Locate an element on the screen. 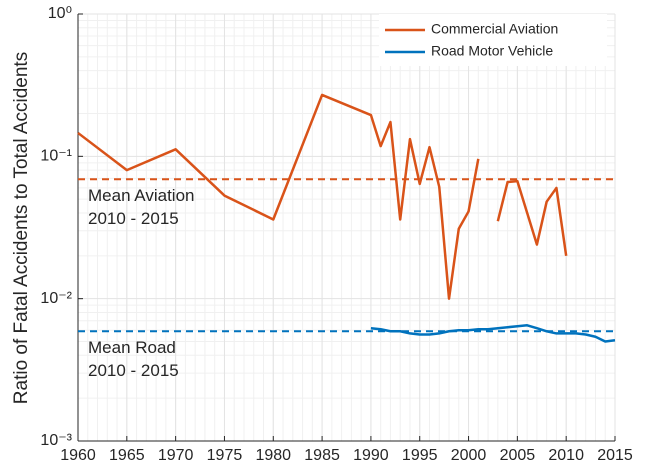  y-tick-label: 10⁰ is located at coordinates (60, 13).